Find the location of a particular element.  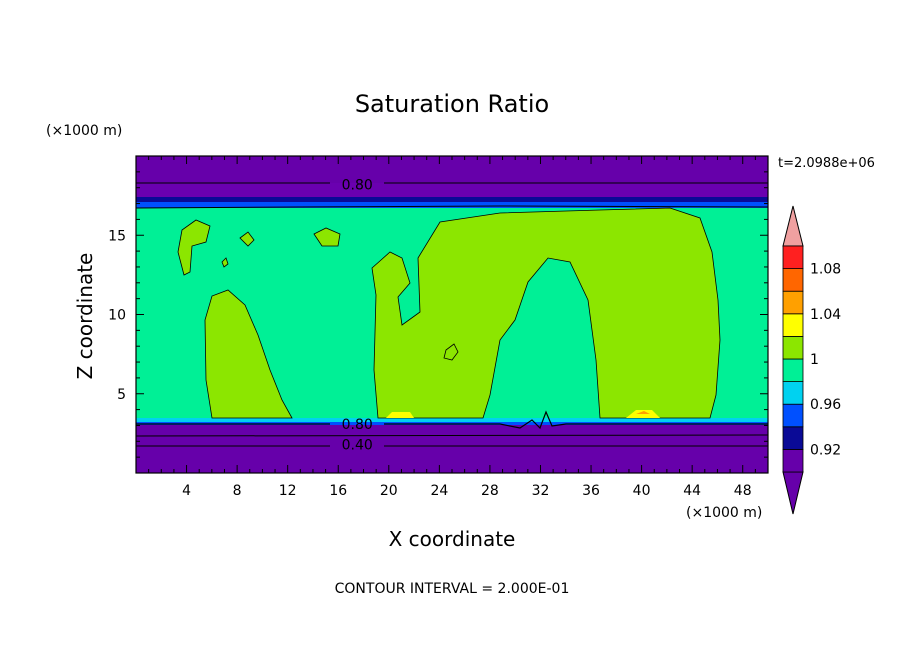

x-axis-title: X coordinate is located at coordinates (452, 539).